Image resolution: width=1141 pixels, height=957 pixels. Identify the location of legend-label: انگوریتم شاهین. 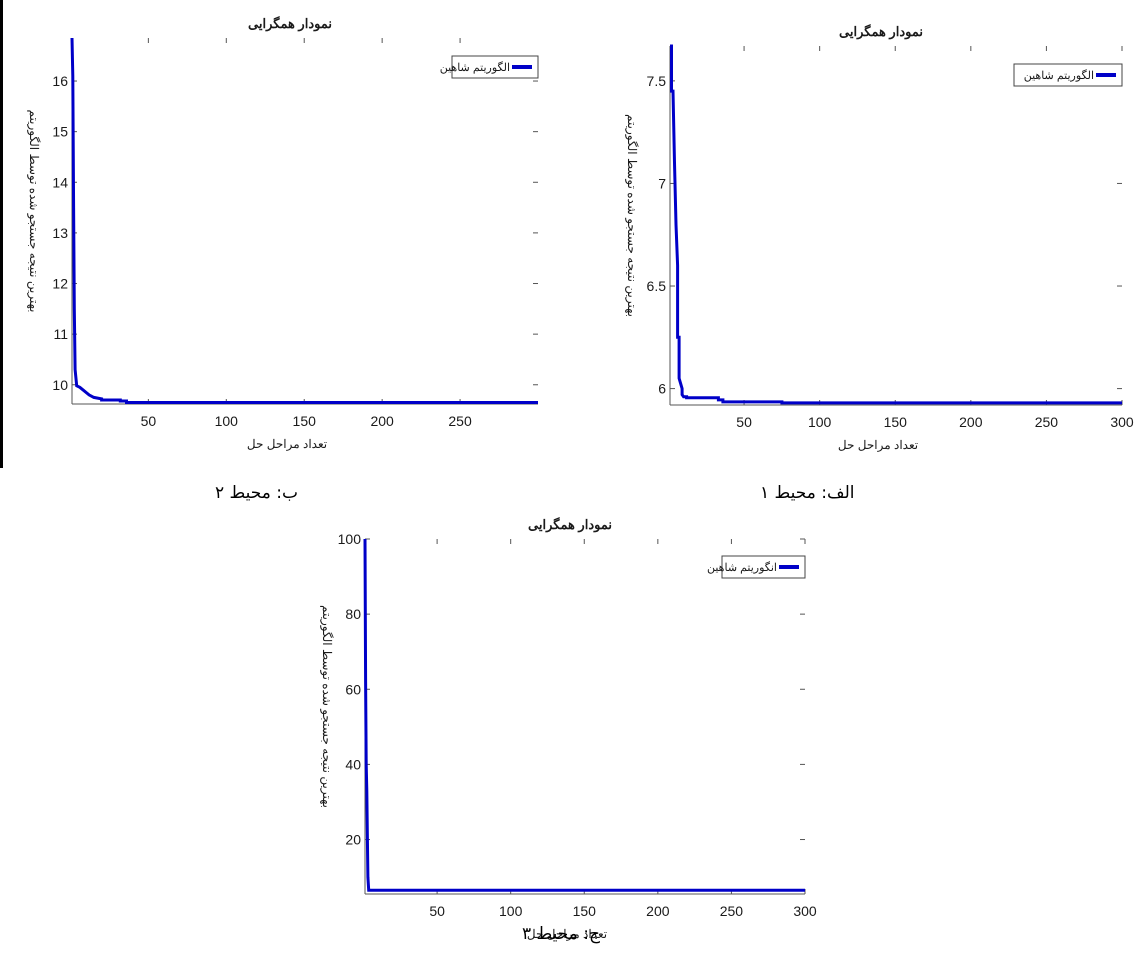
(742, 567).